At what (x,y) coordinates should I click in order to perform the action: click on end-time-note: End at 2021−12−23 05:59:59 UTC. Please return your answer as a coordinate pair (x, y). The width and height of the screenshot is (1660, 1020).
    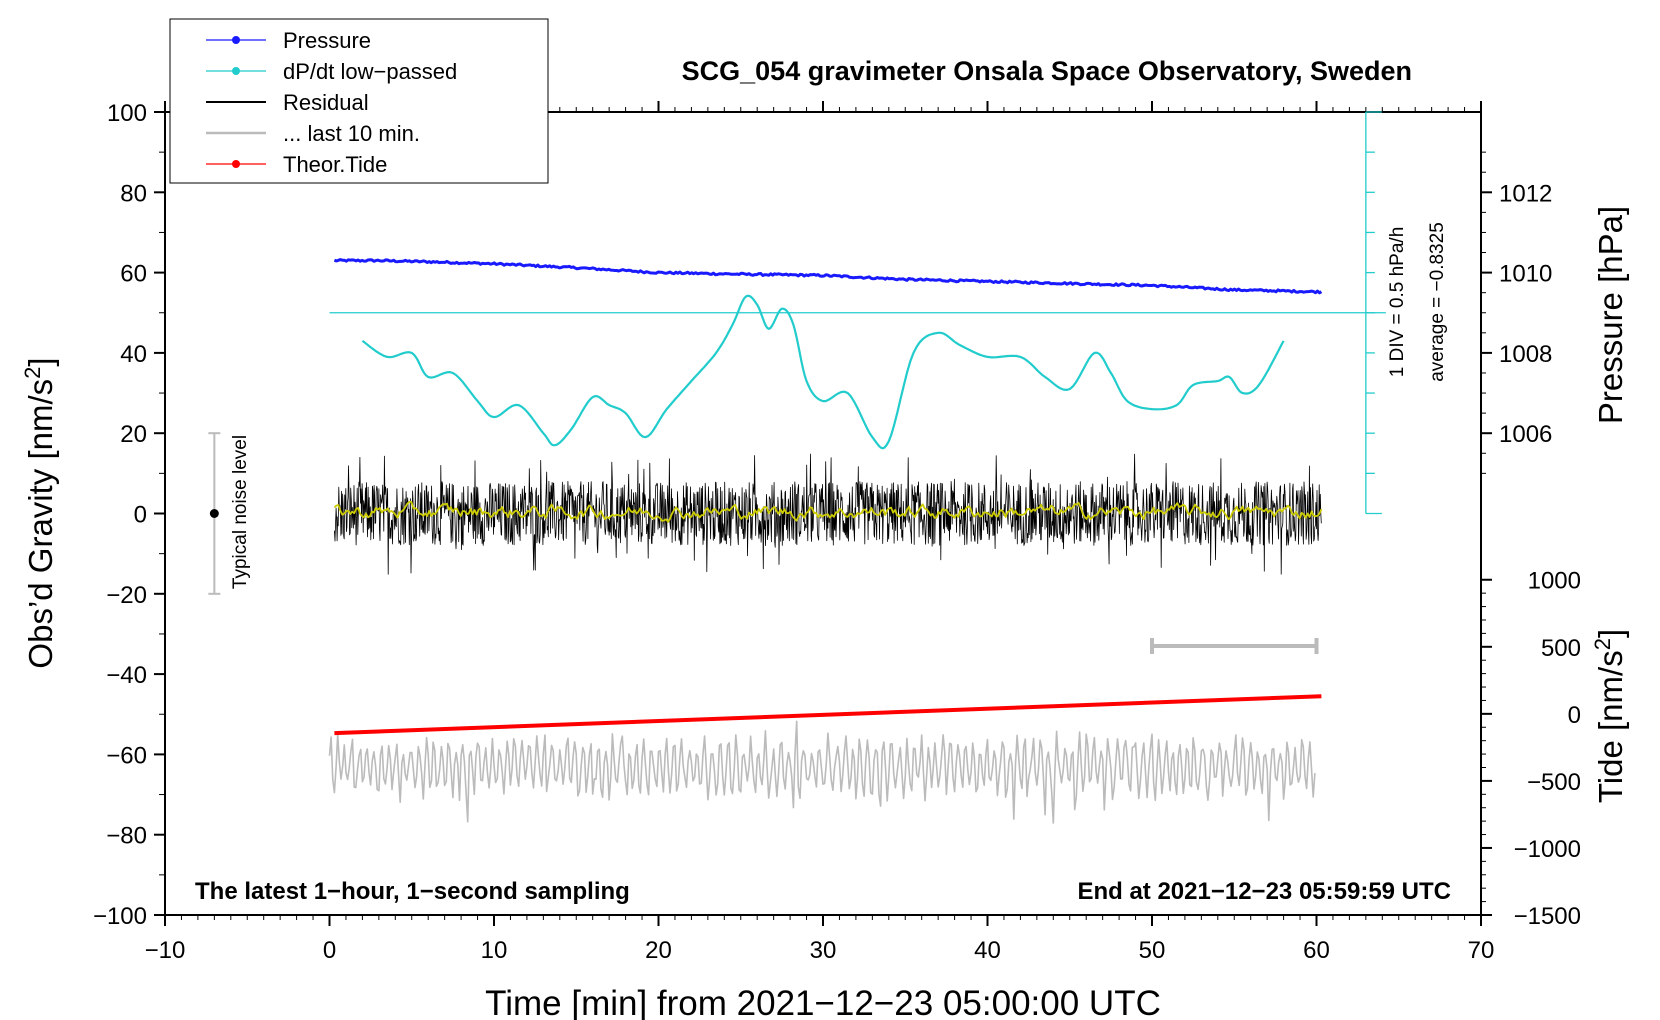
    Looking at the image, I should click on (1264, 891).